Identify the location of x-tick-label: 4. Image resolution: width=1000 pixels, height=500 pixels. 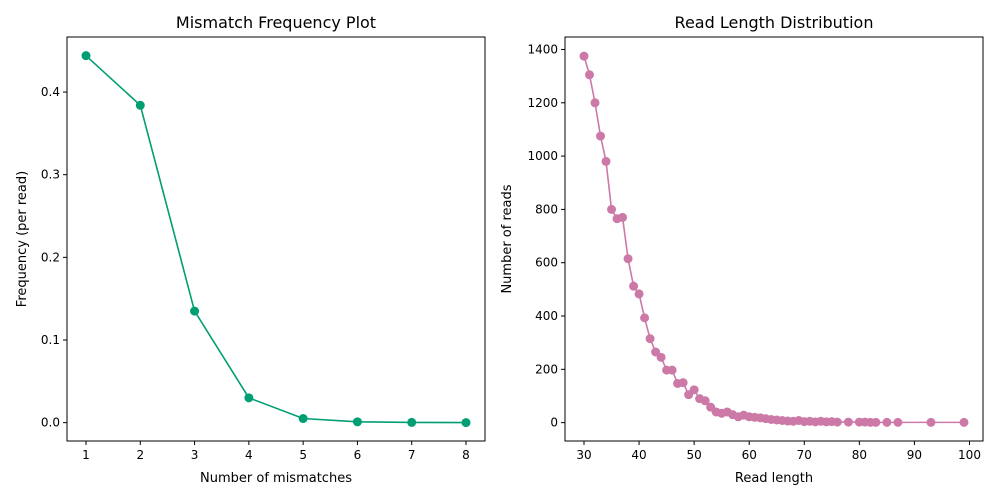
(249, 455).